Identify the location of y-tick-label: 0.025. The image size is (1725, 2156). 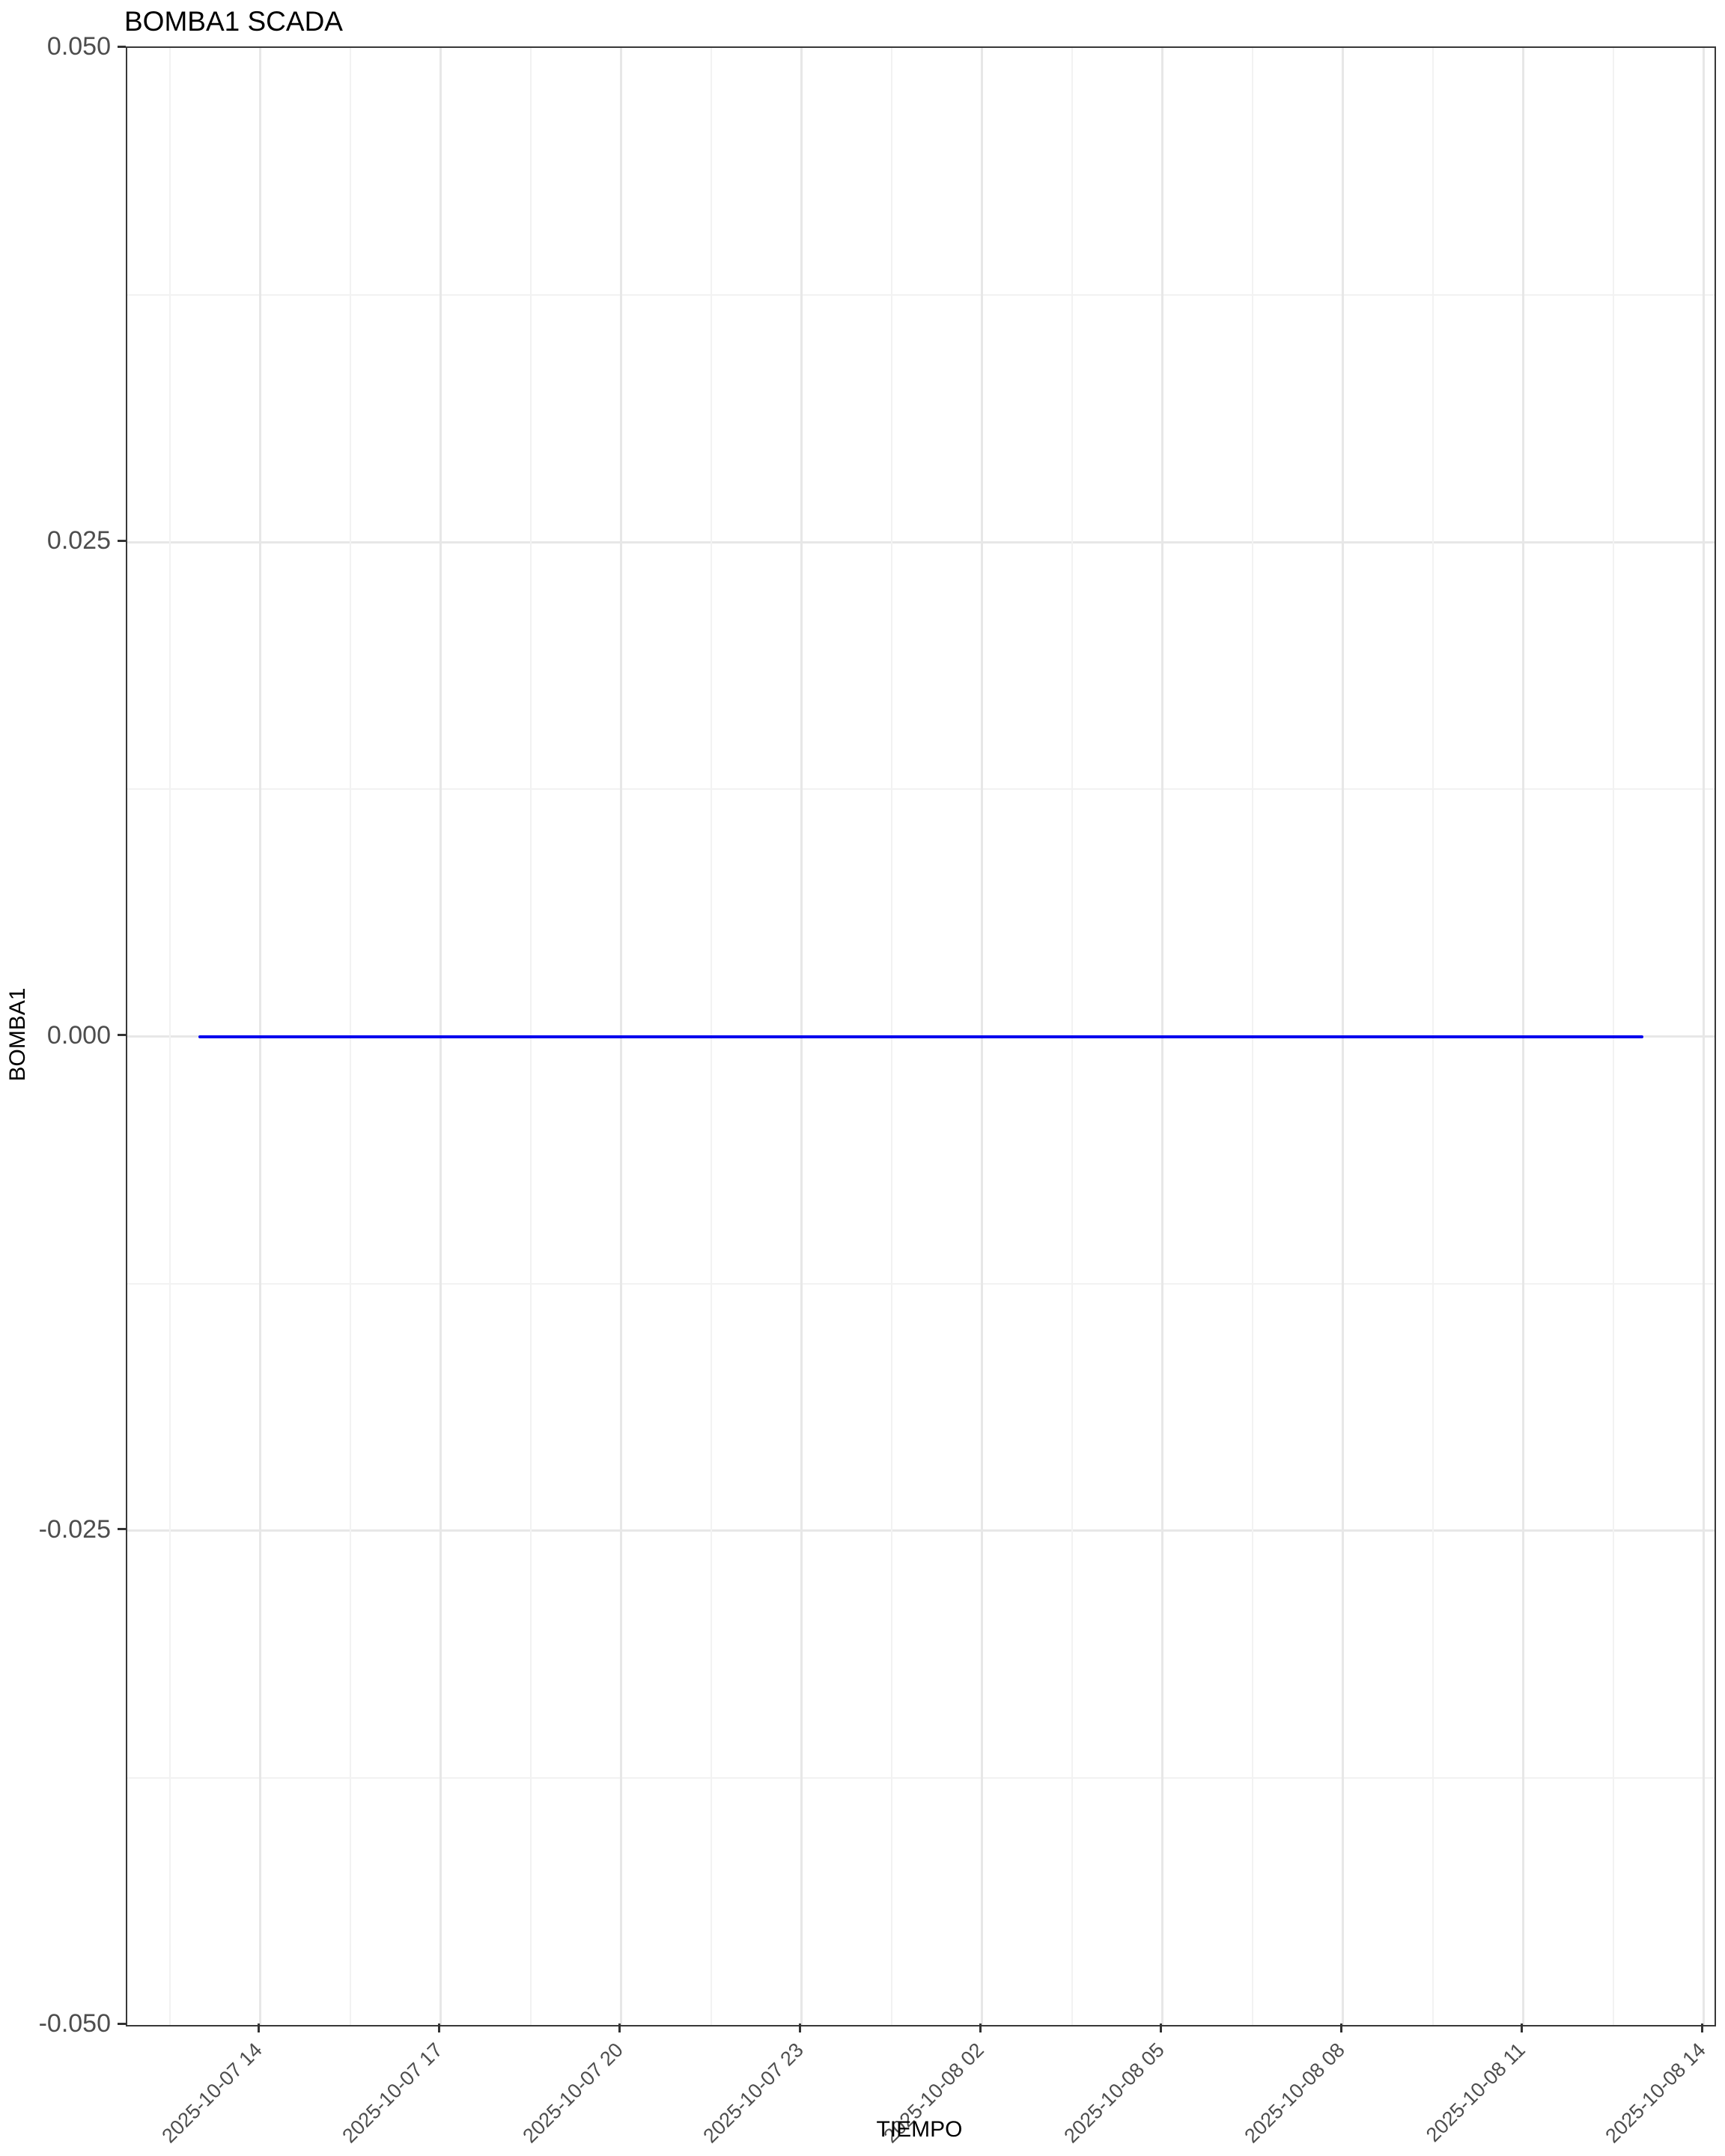
(78, 540).